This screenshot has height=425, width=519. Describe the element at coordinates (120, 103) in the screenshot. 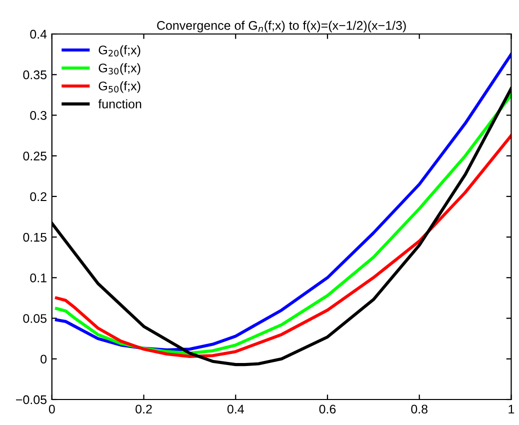

I see `legend-label: function` at that location.